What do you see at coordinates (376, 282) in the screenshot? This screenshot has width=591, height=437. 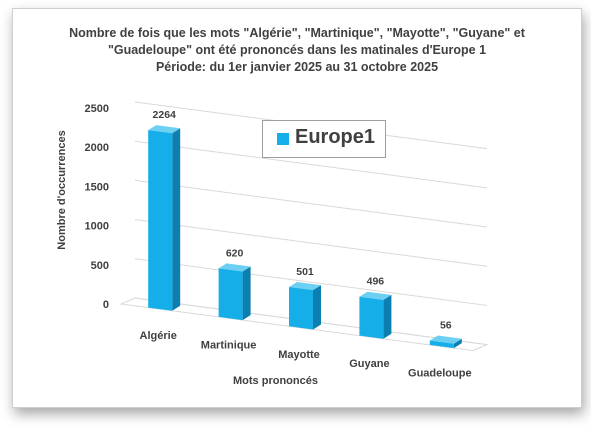 I see `data-label: 496` at bounding box center [376, 282].